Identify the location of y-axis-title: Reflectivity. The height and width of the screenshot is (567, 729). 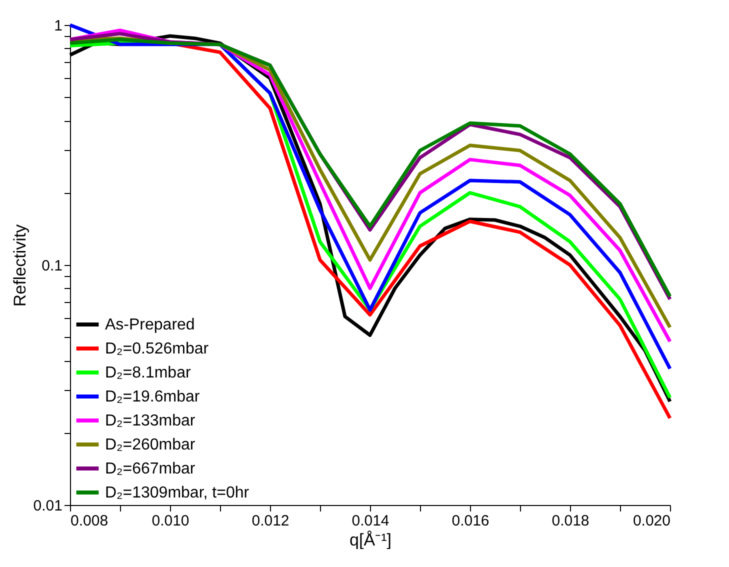
(20, 265).